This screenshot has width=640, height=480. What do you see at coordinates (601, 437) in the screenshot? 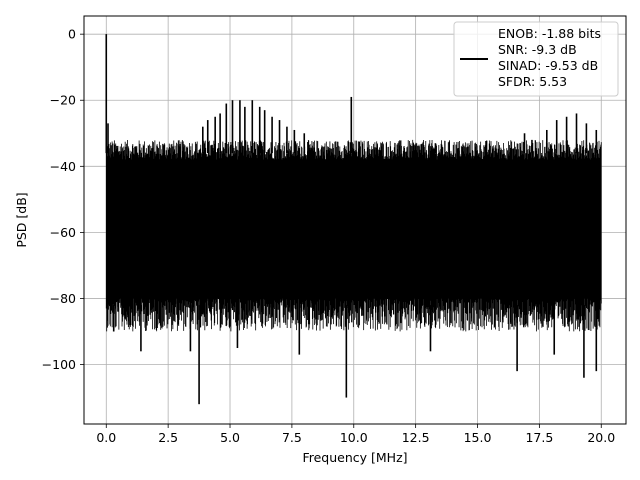
I see `x-tick-label: 20.0` at bounding box center [601, 437].